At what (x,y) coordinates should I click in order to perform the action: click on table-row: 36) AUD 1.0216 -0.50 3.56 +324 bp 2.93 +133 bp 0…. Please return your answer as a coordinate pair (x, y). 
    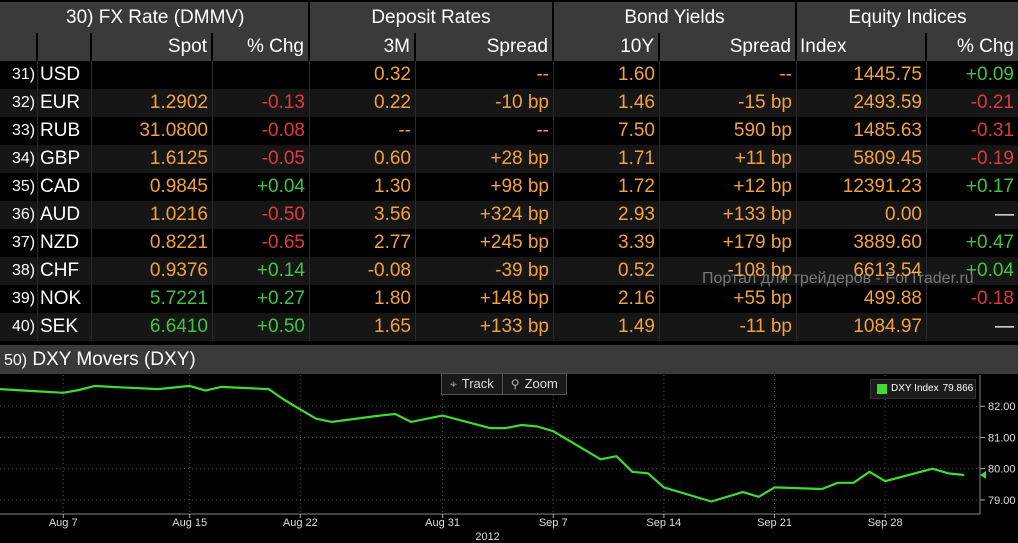
    Looking at the image, I should click on (509, 215).